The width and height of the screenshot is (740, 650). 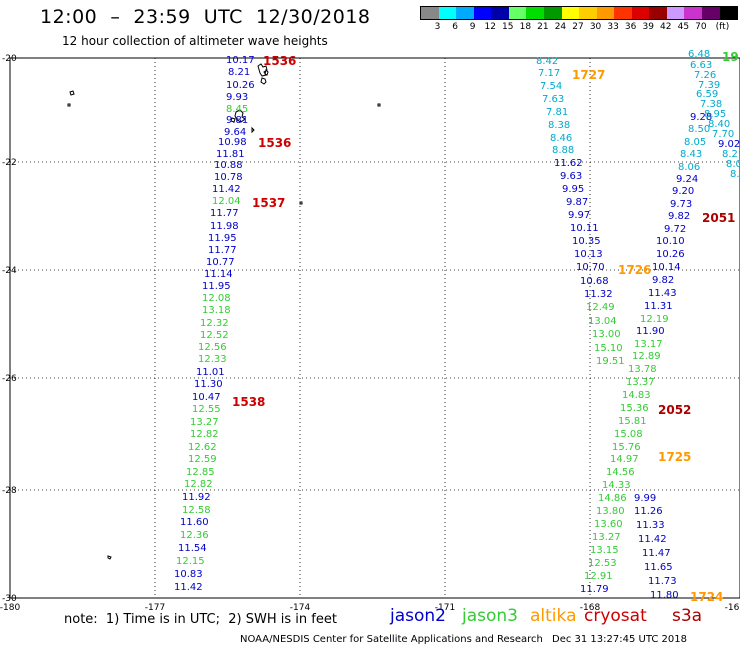 What do you see at coordinates (634, 408) in the screenshot?
I see `wave-height-reading: 15.36` at bounding box center [634, 408].